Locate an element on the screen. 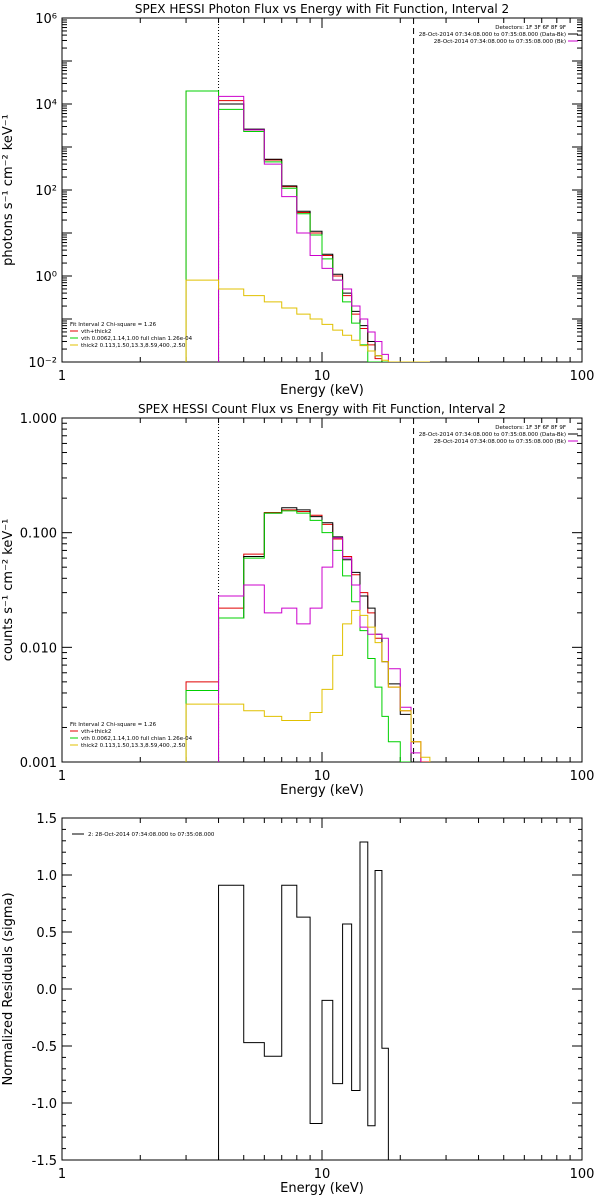 The width and height of the screenshot is (600, 1200). resid-x-tick-label: 10 is located at coordinates (322, 1174).